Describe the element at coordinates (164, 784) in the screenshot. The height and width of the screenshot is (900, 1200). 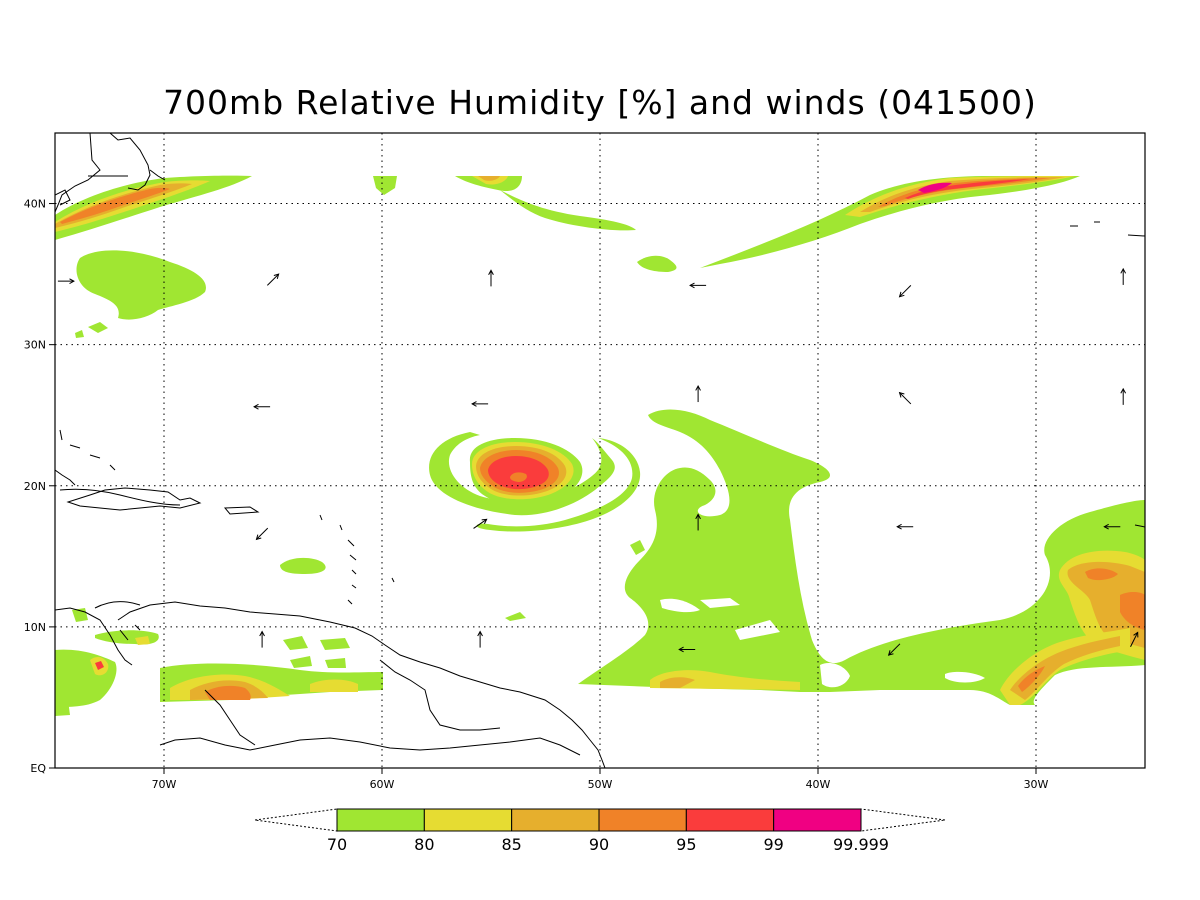
I see `x-tick-label: 70W` at that location.